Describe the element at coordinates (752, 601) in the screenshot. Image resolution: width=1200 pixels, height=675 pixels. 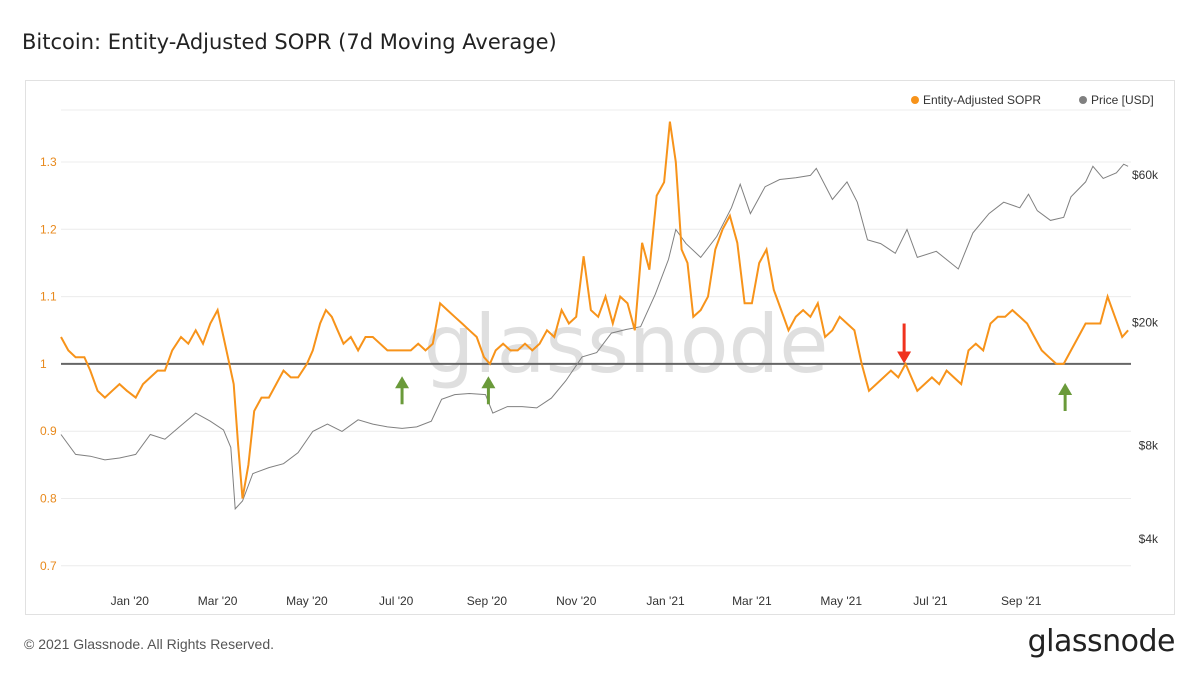
I see `x-tick: Mar '21` at that location.